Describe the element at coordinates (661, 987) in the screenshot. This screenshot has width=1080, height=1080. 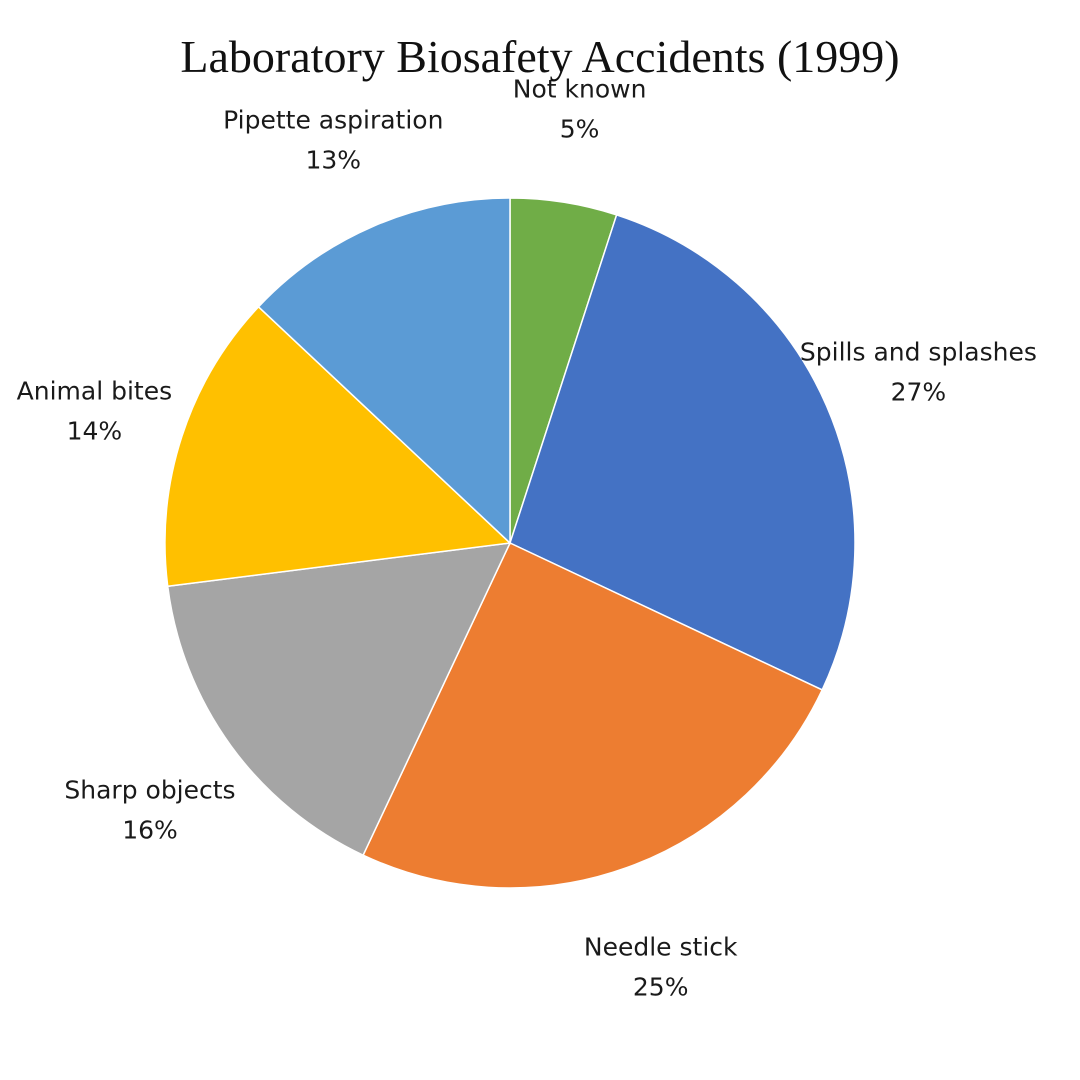
I see `pie-value-needle-stick: 25%` at that location.